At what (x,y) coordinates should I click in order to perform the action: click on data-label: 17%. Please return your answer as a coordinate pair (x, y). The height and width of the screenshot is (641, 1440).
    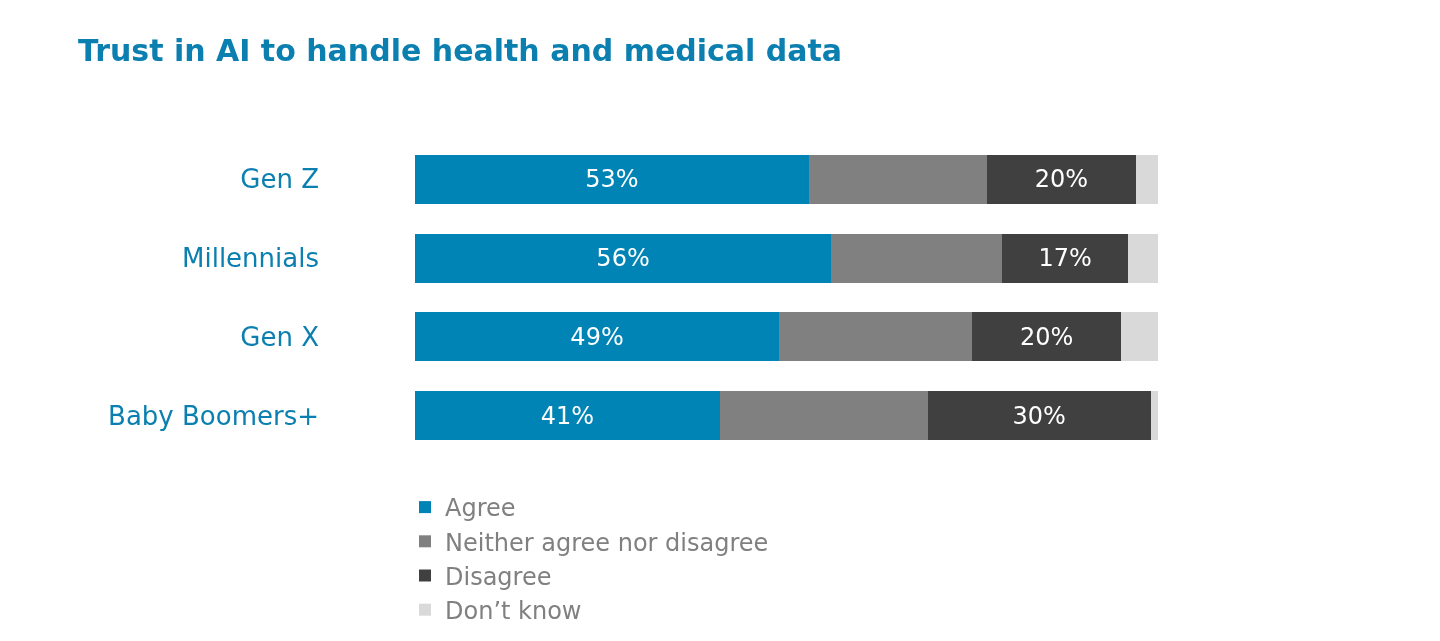
    Looking at the image, I should click on (1065, 258).